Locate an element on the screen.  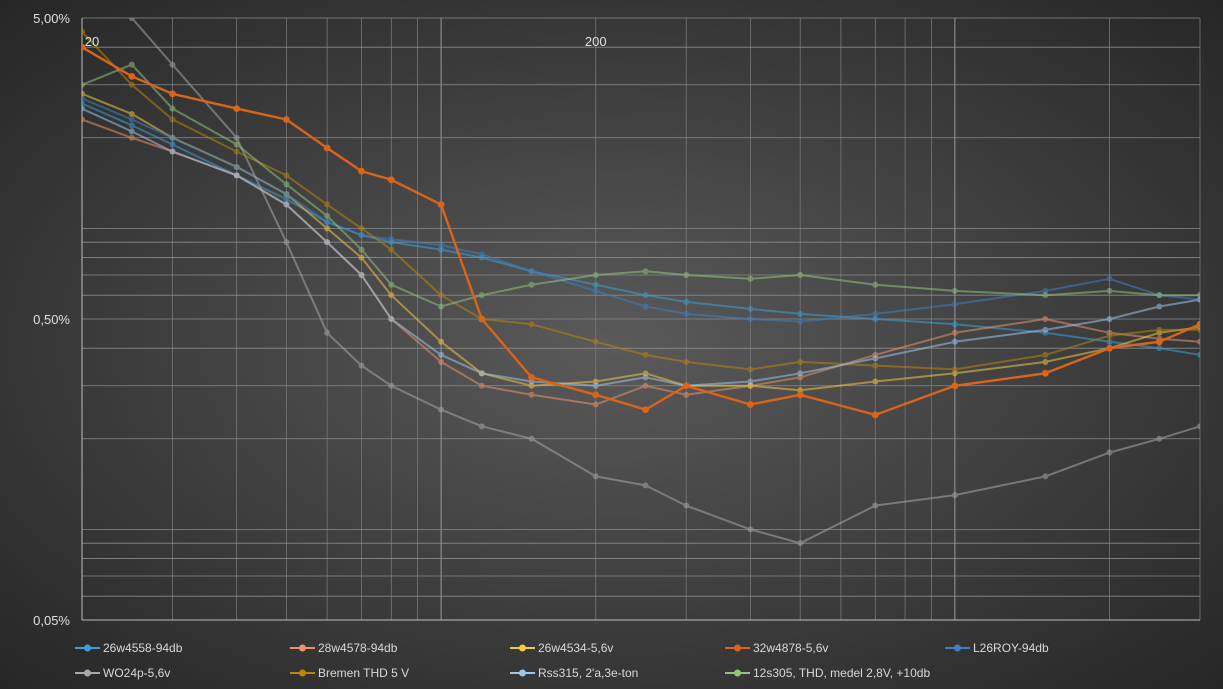
legend-label: 26w4534-5,6v is located at coordinates (575, 648).